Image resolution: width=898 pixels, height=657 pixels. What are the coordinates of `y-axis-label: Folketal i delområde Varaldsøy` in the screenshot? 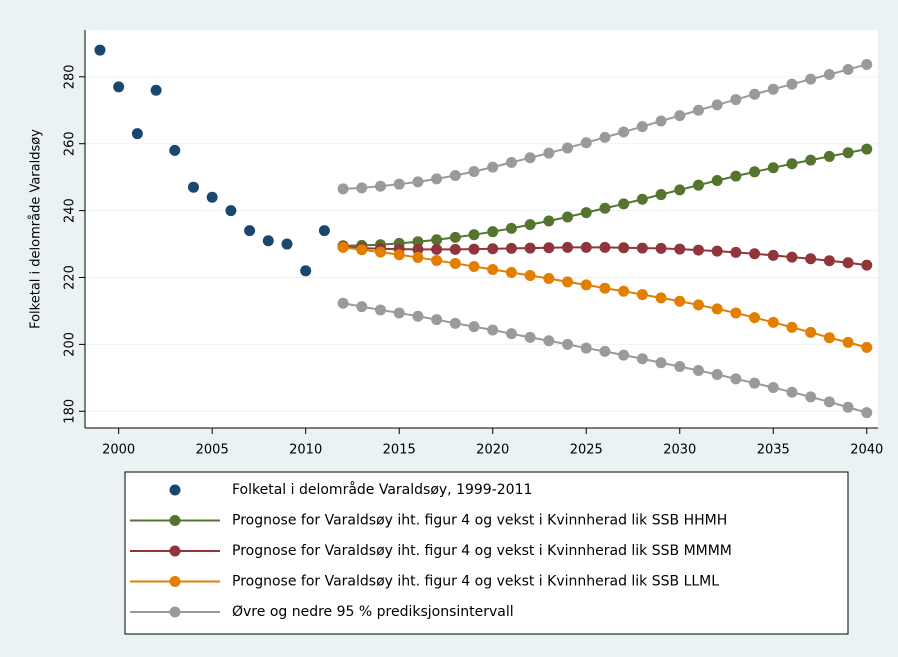 It's located at (36, 229).